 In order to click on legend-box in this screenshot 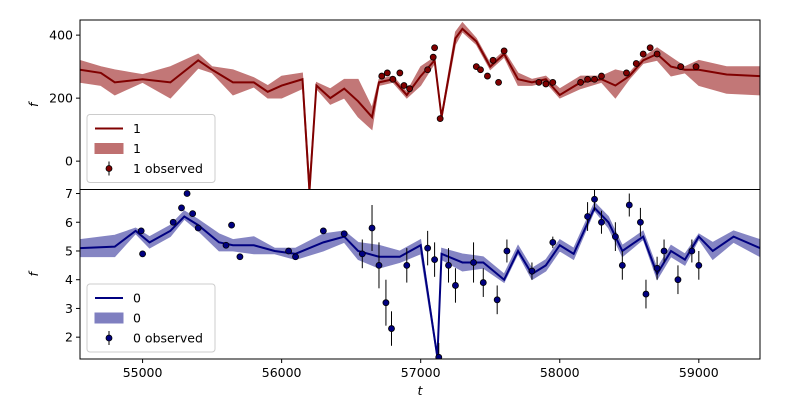, I will do `click(151, 318)`.